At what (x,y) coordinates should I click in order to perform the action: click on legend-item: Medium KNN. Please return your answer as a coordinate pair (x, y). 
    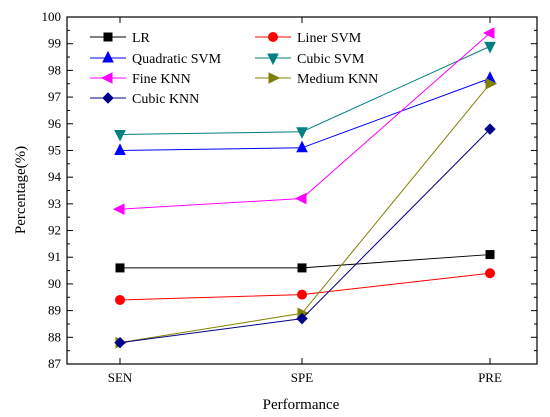
    Looking at the image, I should click on (316, 79).